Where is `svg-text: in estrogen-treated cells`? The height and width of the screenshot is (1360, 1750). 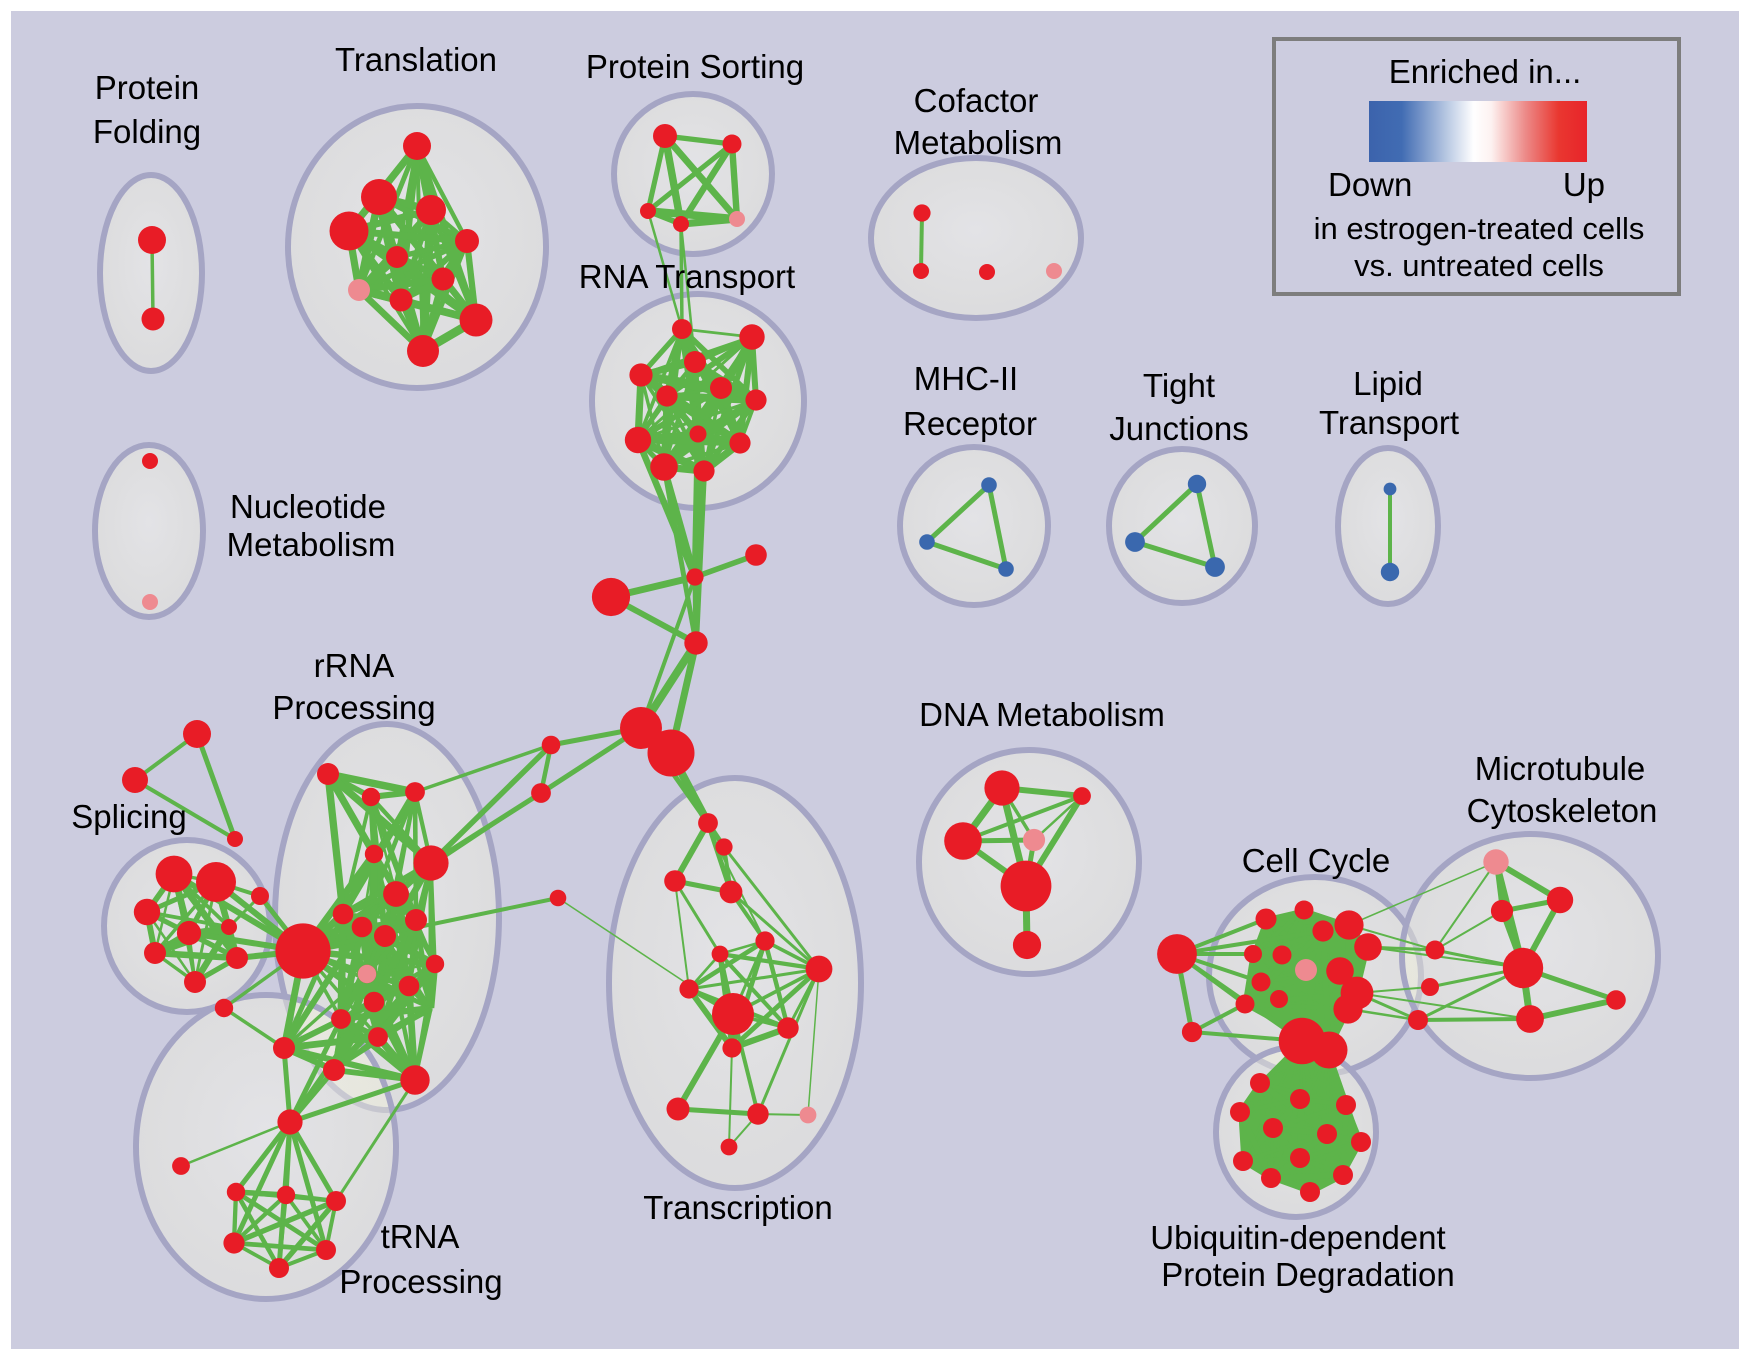 svg-text: in estrogen-treated cells is located at coordinates (1479, 228).